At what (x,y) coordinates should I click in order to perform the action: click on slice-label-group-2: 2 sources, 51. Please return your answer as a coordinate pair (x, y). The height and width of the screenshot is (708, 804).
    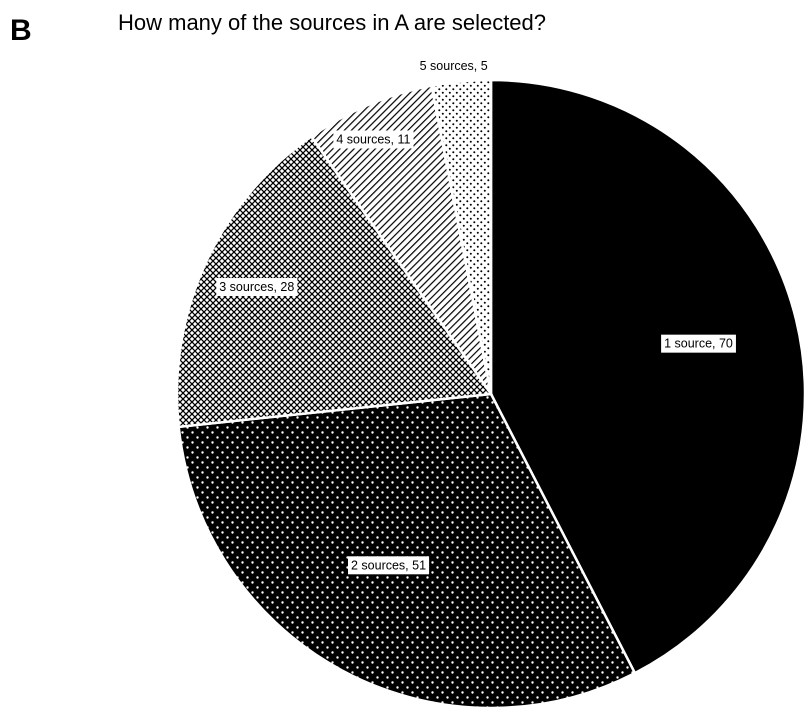
    Looking at the image, I should click on (388, 565).